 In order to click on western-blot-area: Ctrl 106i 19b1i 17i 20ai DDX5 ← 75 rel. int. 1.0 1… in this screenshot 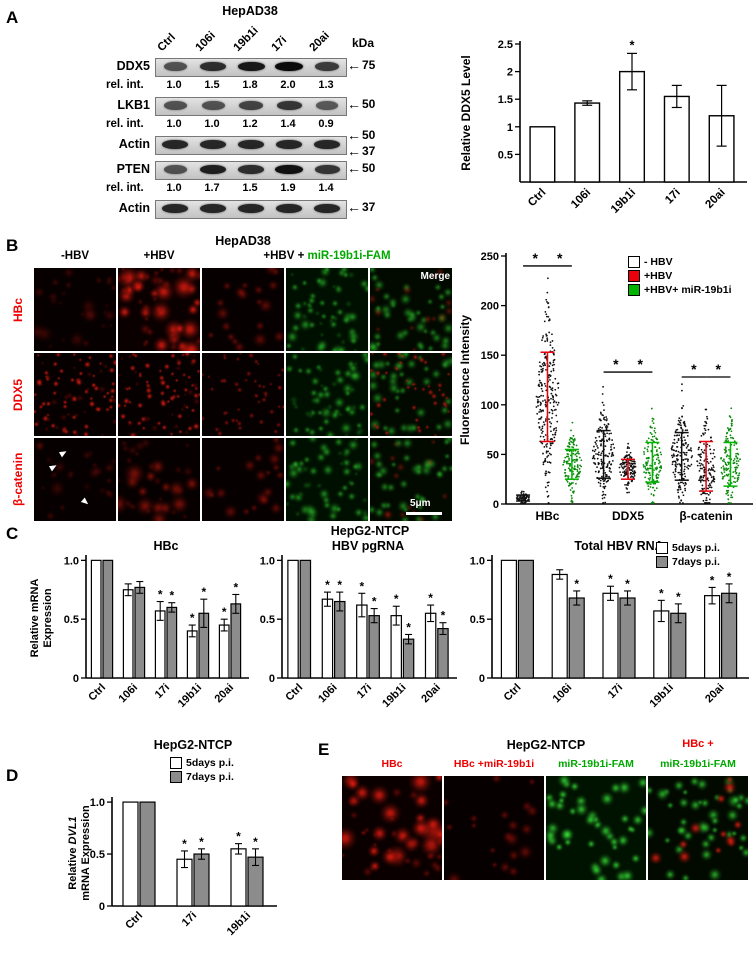, I will do `click(225, 120)`.